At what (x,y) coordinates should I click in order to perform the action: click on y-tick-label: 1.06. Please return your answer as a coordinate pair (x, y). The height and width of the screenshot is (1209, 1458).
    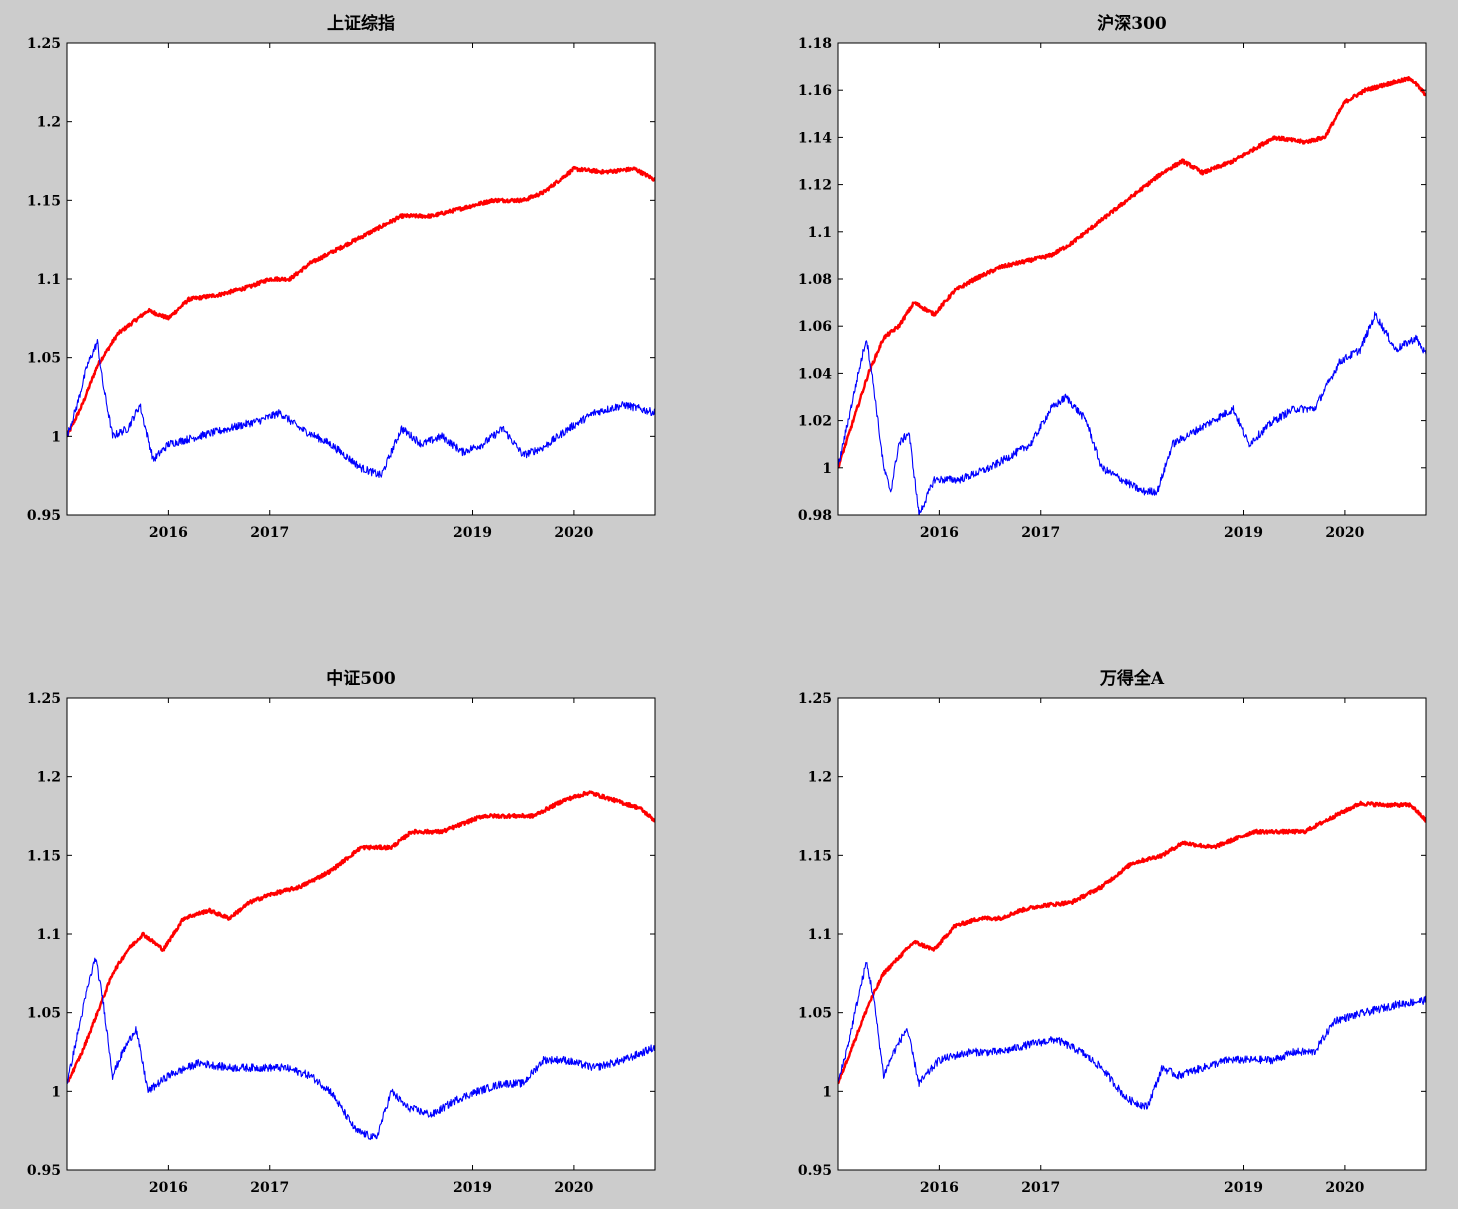
    Looking at the image, I should click on (815, 327).